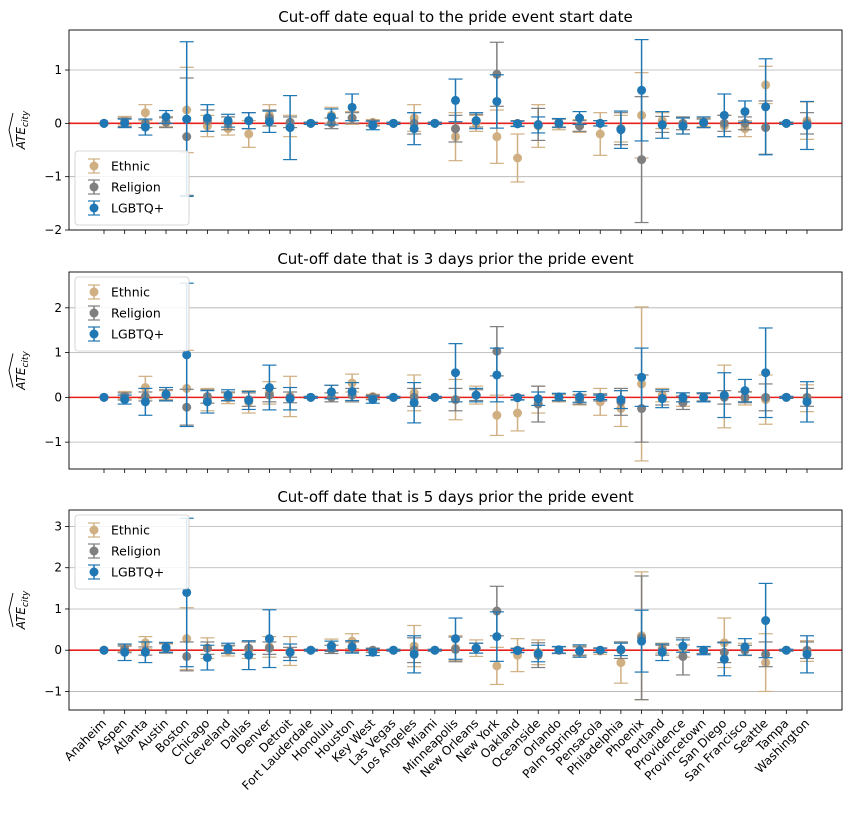 The image size is (853, 817). What do you see at coordinates (130, 292) in the screenshot?
I see `legend-label: Ethnic` at bounding box center [130, 292].